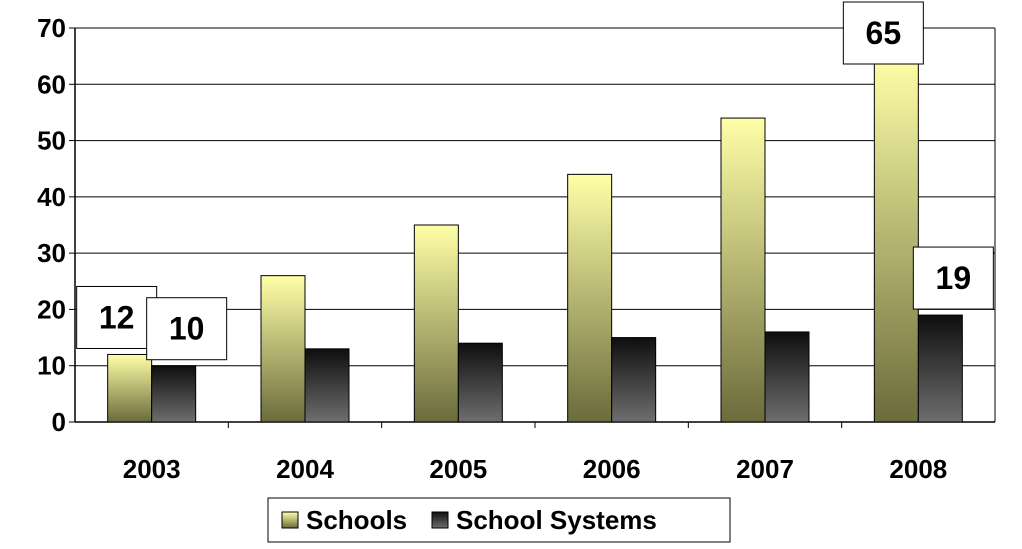 Image resolution: width=1022 pixels, height=549 pixels. I want to click on bar-school-systems-2006, so click(634, 380).